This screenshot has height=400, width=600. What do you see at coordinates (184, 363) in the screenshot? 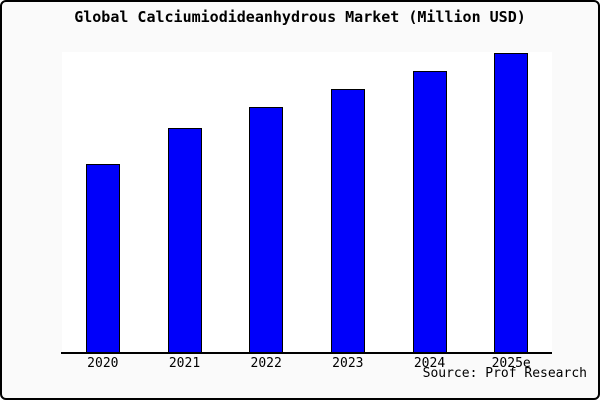
I see `x-tick-label-2021: 2021` at bounding box center [184, 363].